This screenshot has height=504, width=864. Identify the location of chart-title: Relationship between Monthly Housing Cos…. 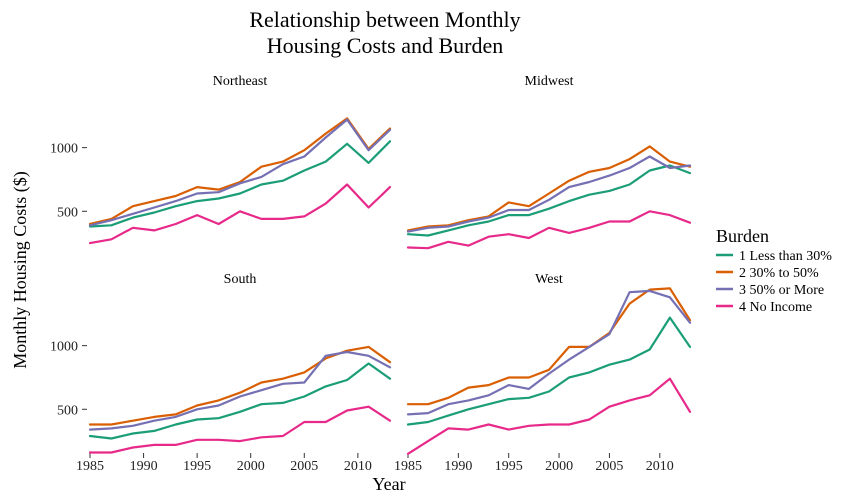
(384, 32).